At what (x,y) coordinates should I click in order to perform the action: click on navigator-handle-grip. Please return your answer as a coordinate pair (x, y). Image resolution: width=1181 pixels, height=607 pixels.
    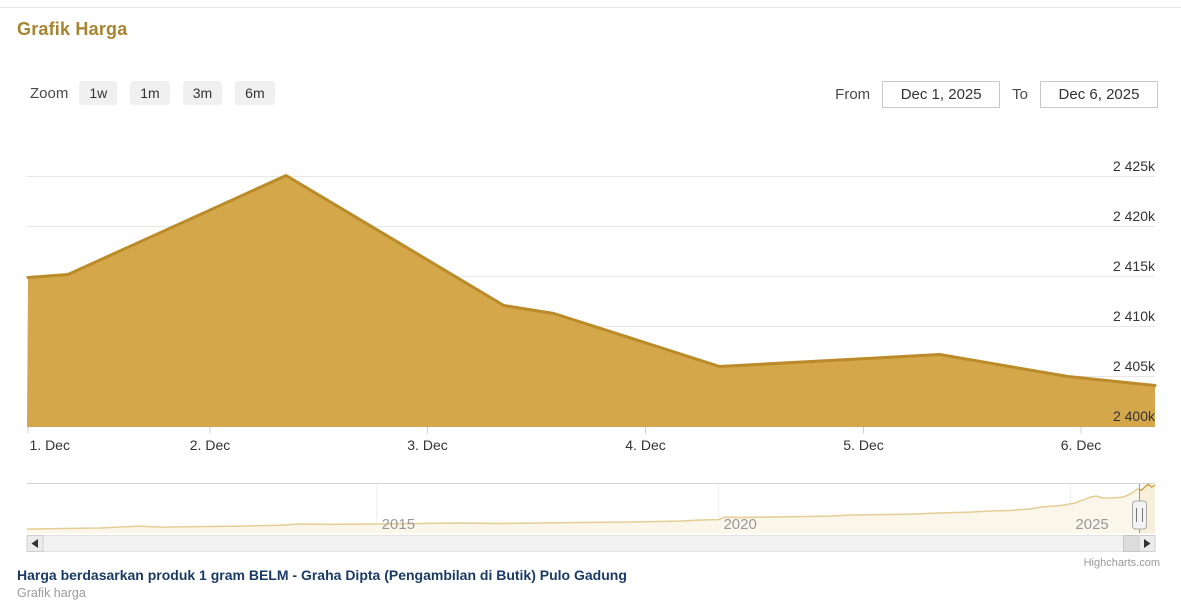
    Looking at the image, I should click on (1139, 515).